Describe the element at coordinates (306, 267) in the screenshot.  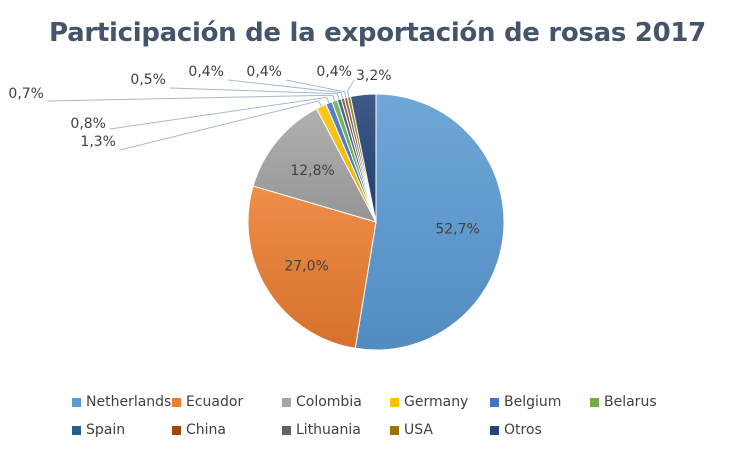
I see `data-label-ecuador: 27,0%` at that location.